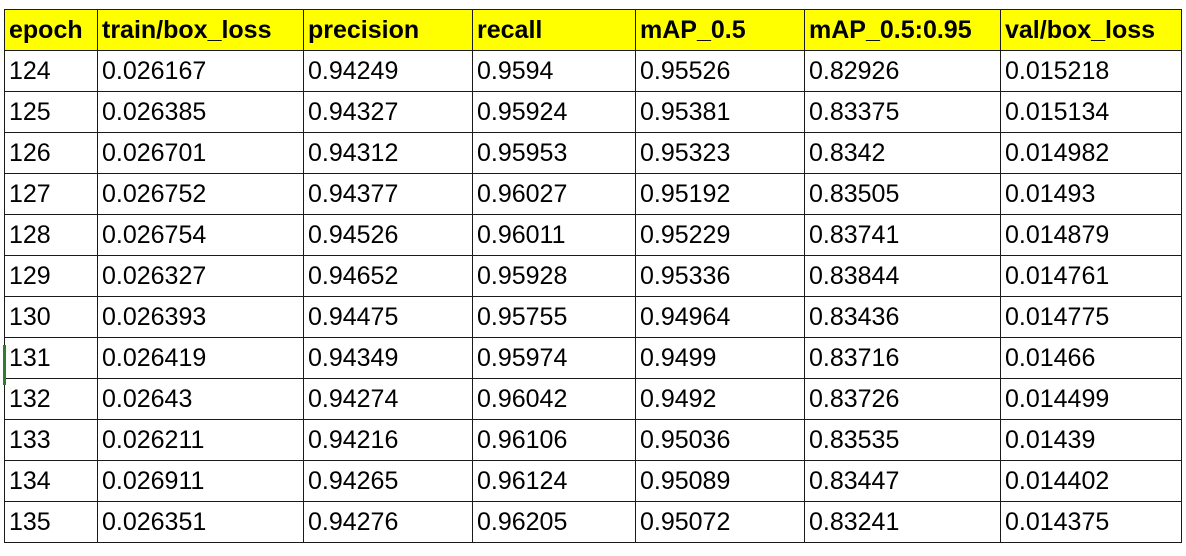 Image resolution: width=1186 pixels, height=556 pixels. Describe the element at coordinates (388, 481) in the screenshot. I see `cell-precision: 0.94265` at that location.